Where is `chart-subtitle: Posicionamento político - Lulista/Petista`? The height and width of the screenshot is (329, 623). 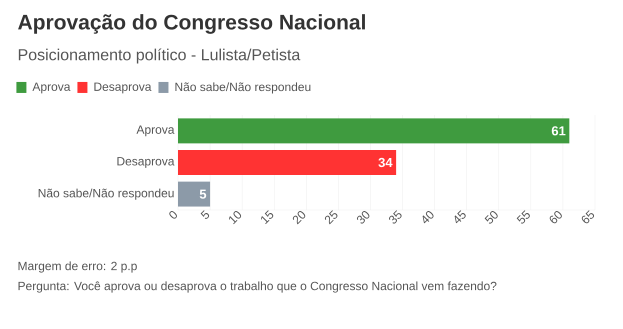
chart-subtitle: Posicionamento político - Lulista/Petista is located at coordinates (159, 56).